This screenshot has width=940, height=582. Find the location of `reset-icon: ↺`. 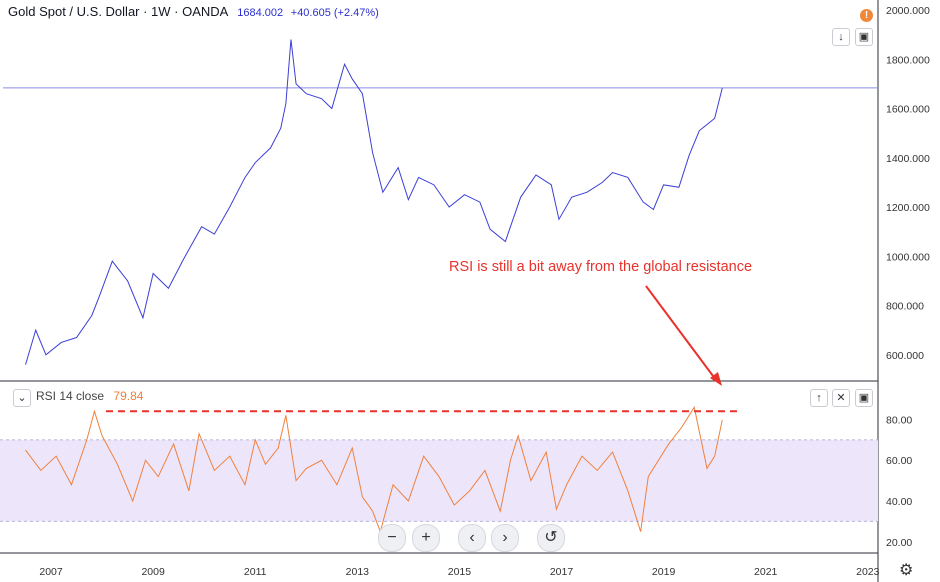

reset-icon: ↺ is located at coordinates (551, 538).